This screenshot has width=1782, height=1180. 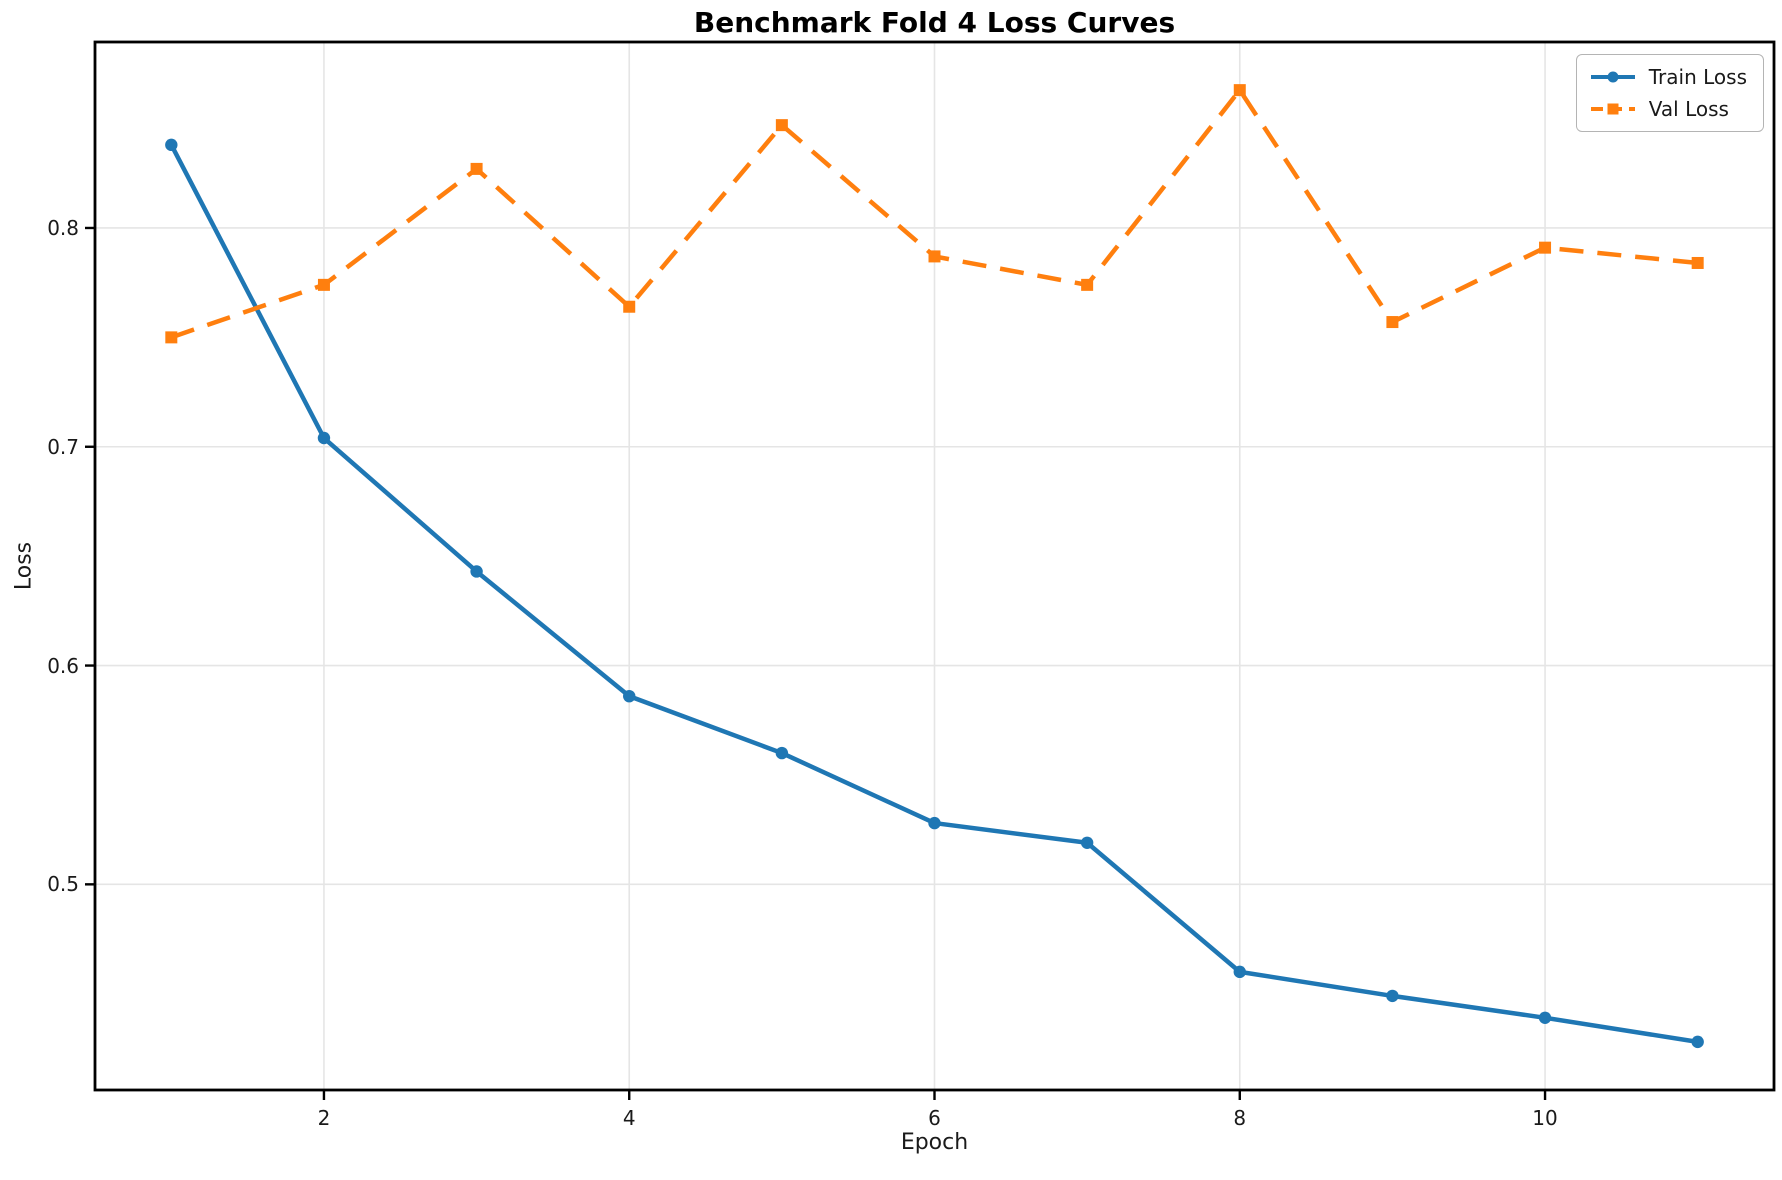 I want to click on chart-title: Benchmark Fold 4 Loss Curves, so click(x=934, y=22).